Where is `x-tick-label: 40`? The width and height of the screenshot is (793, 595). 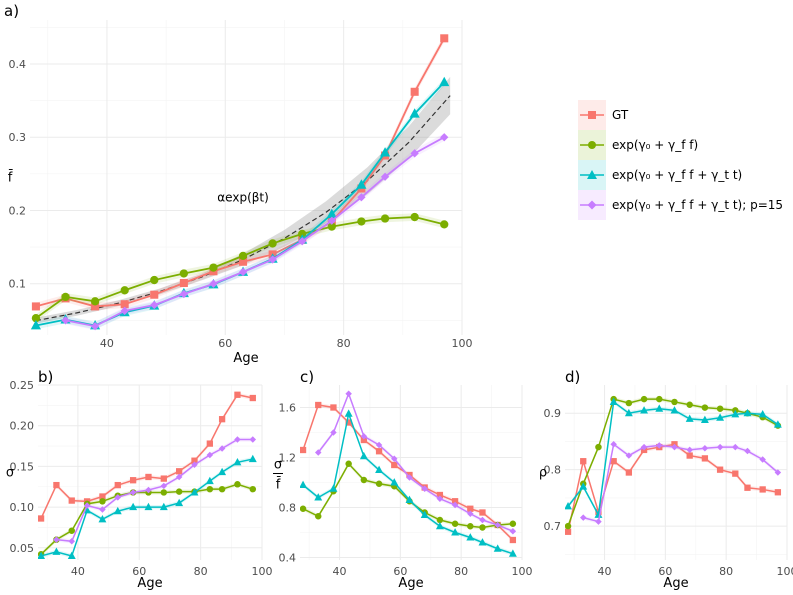 x-tick-label: 40 is located at coordinates (605, 571).